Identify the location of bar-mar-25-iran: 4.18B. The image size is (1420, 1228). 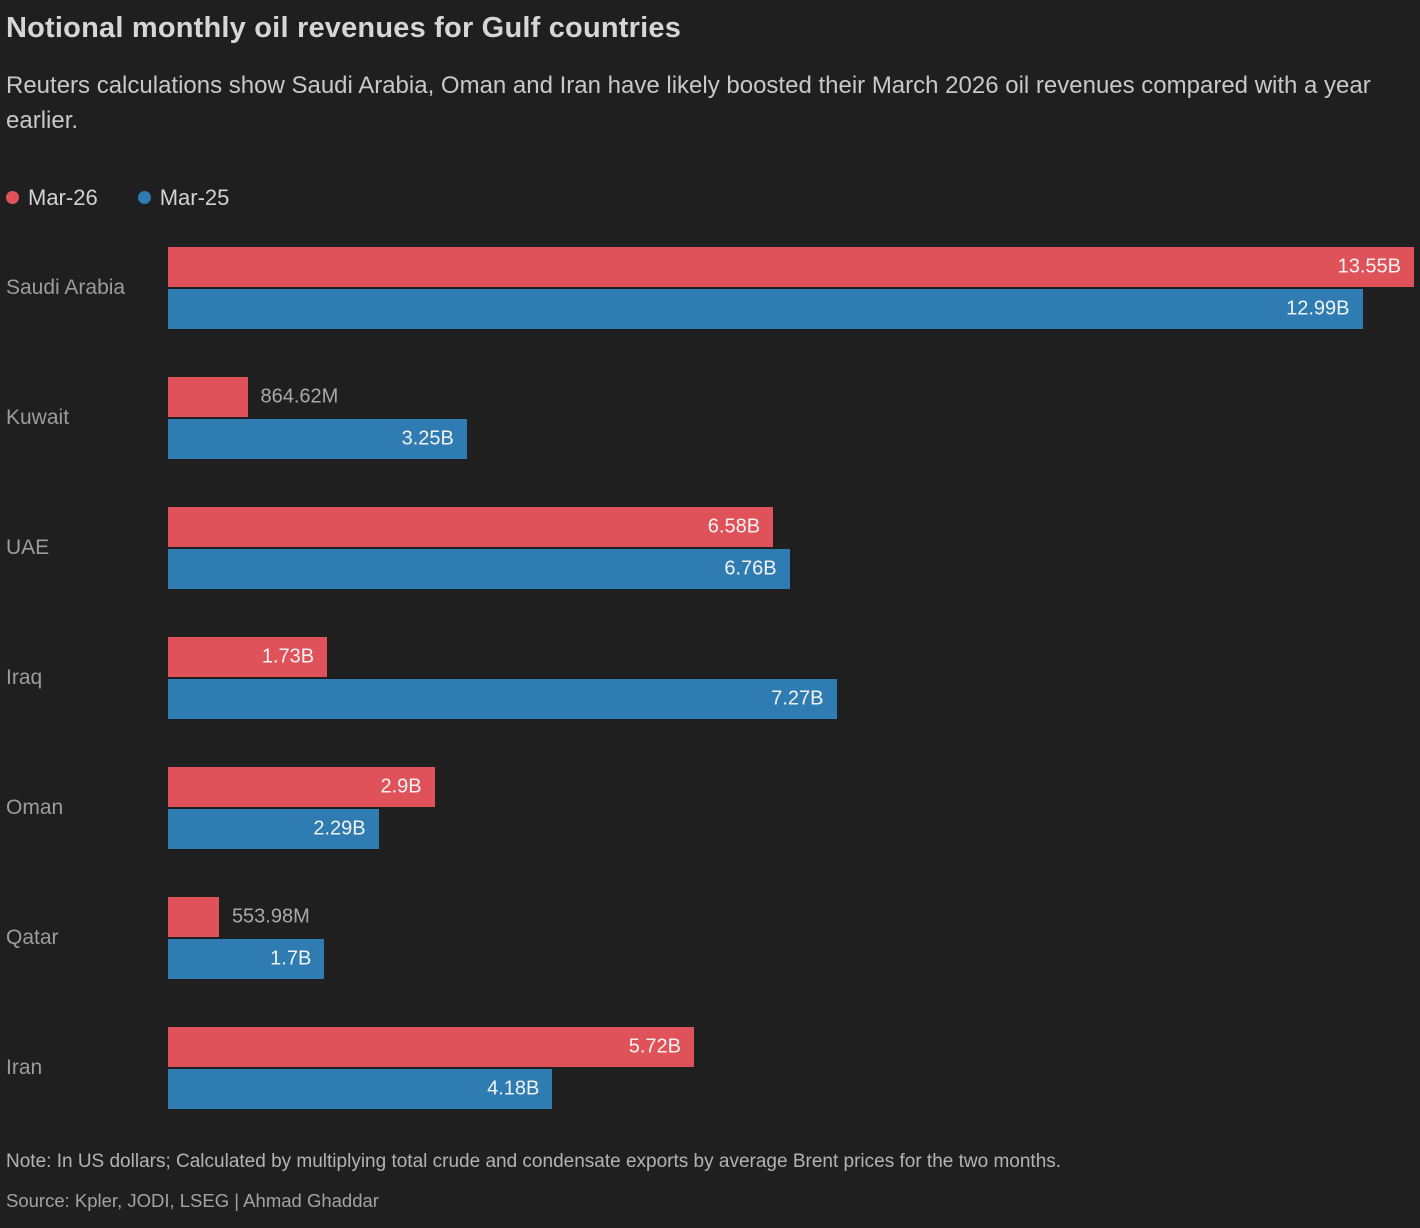
(360, 1088).